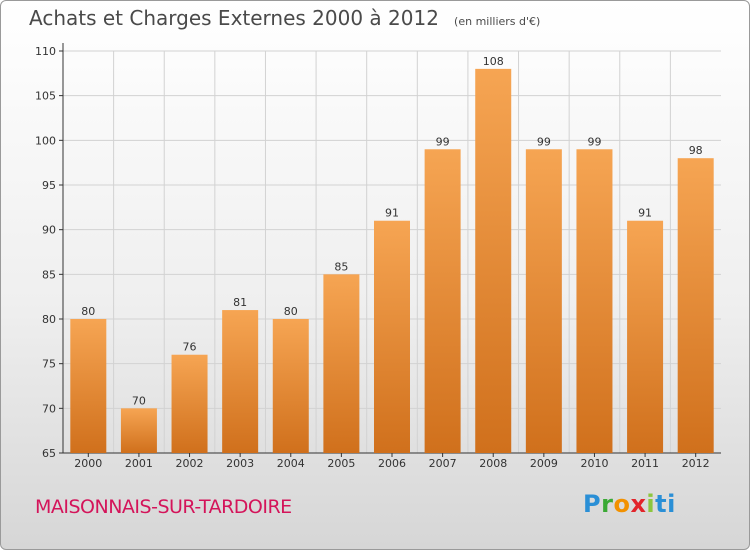 Image resolution: width=750 pixels, height=550 pixels. I want to click on x-tick-label: 2009, so click(544, 463).